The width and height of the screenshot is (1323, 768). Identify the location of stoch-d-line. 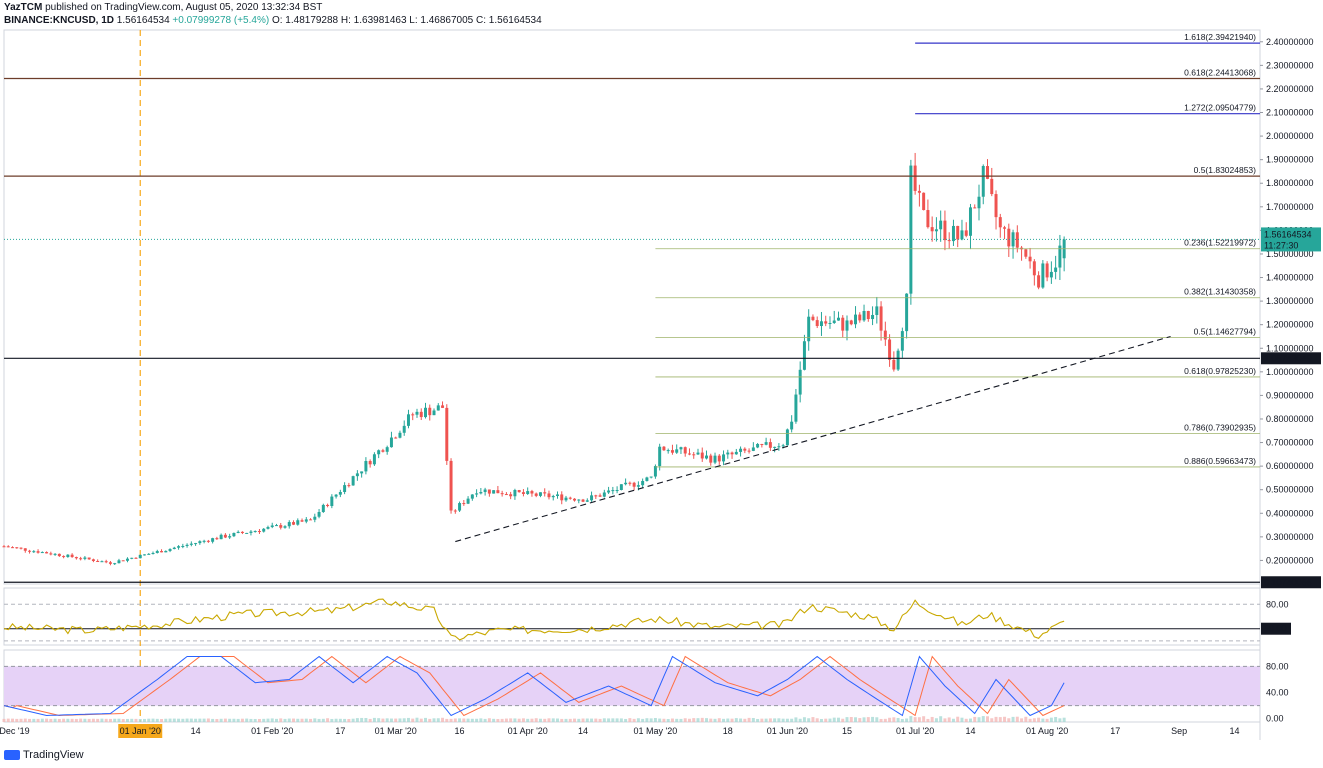
(534, 686).